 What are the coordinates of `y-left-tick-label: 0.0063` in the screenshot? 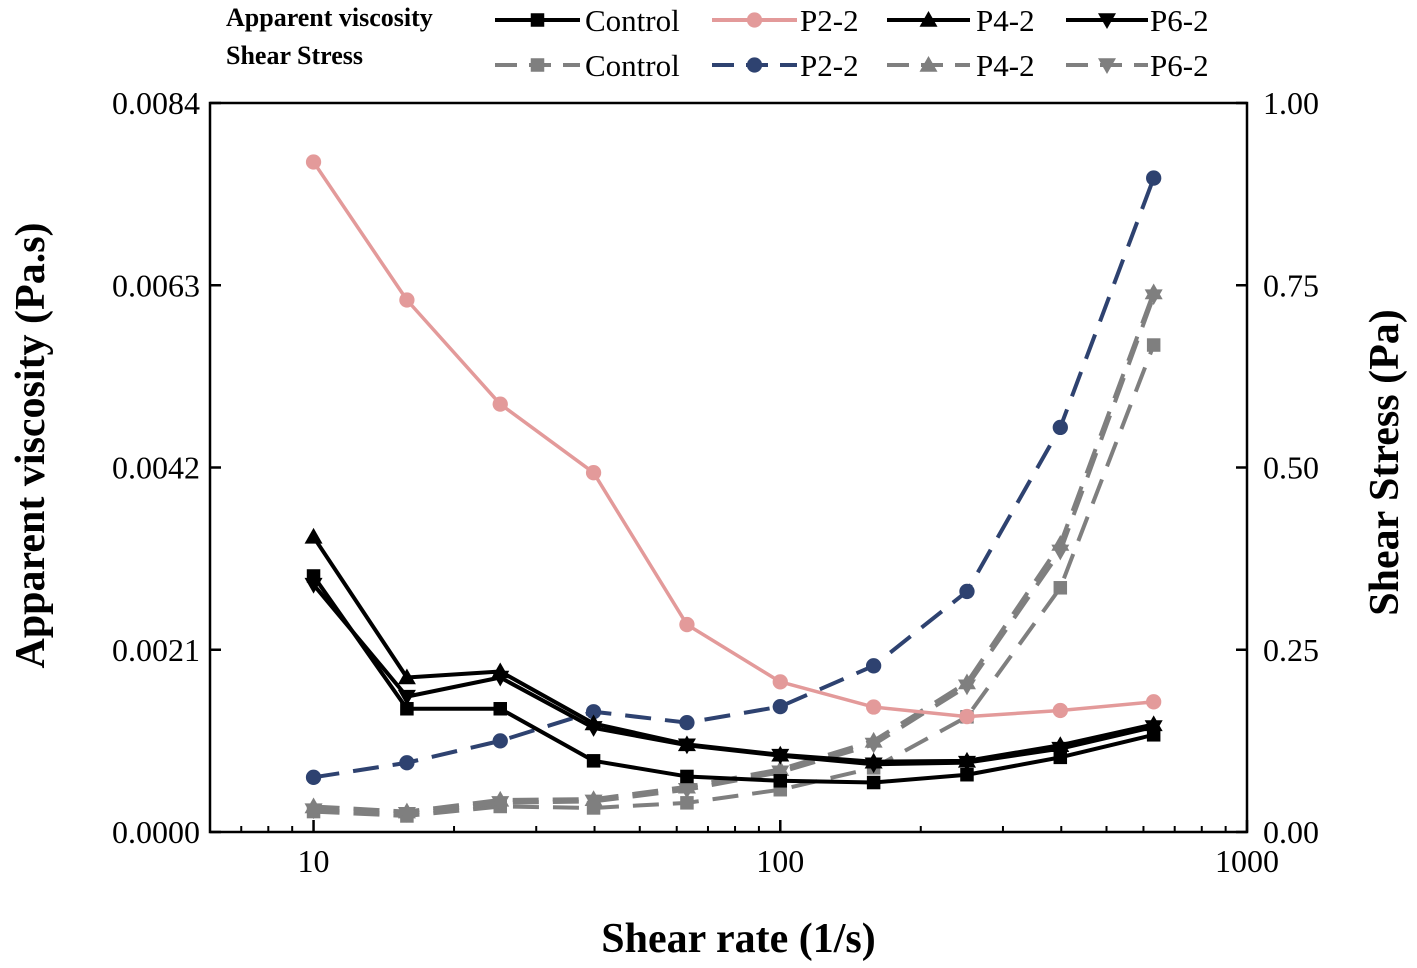 It's located at (156, 285).